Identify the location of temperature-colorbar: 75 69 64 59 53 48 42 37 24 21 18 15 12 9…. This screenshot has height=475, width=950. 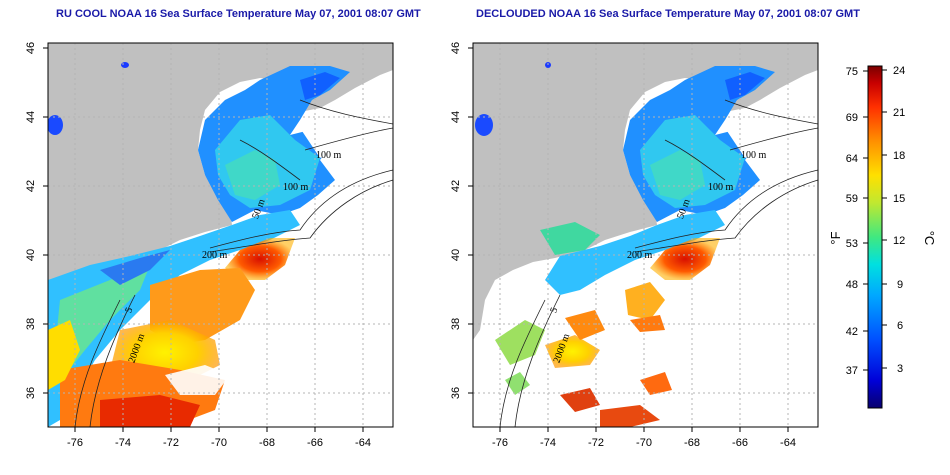
(882, 237).